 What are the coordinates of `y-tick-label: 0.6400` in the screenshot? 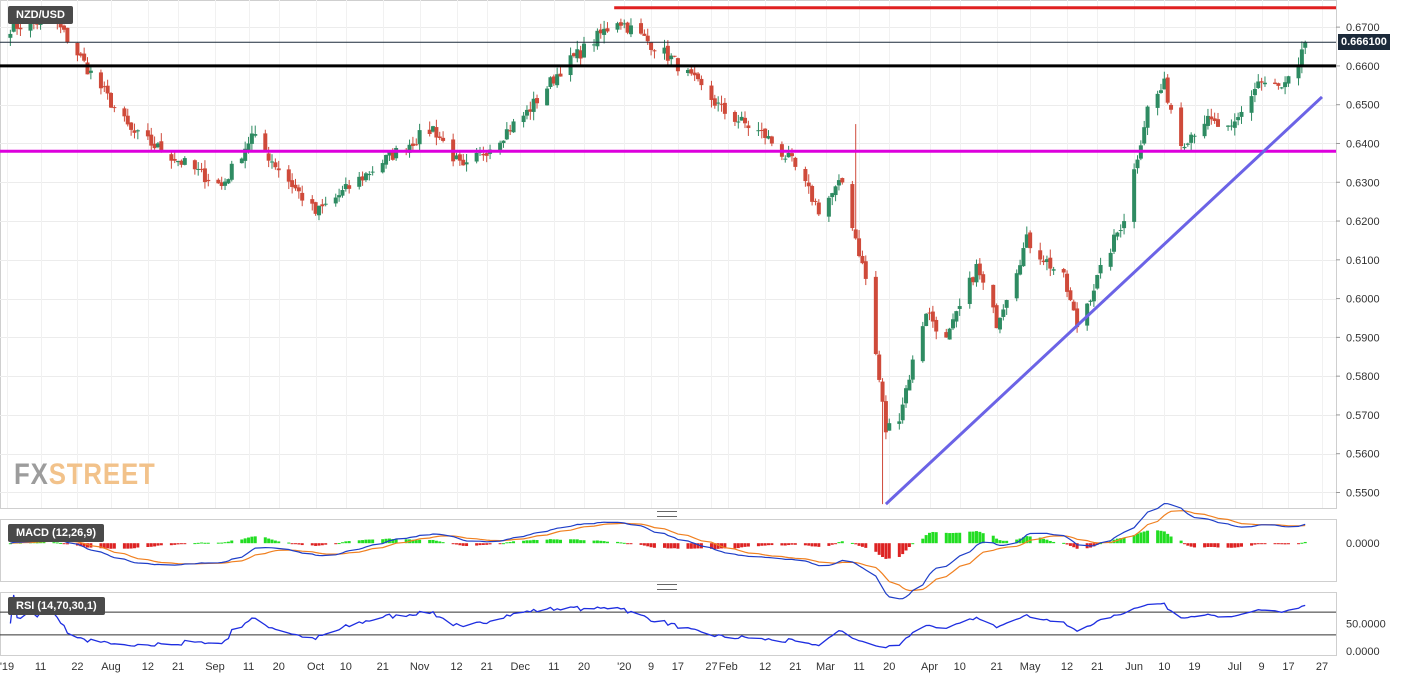 It's located at (1363, 144).